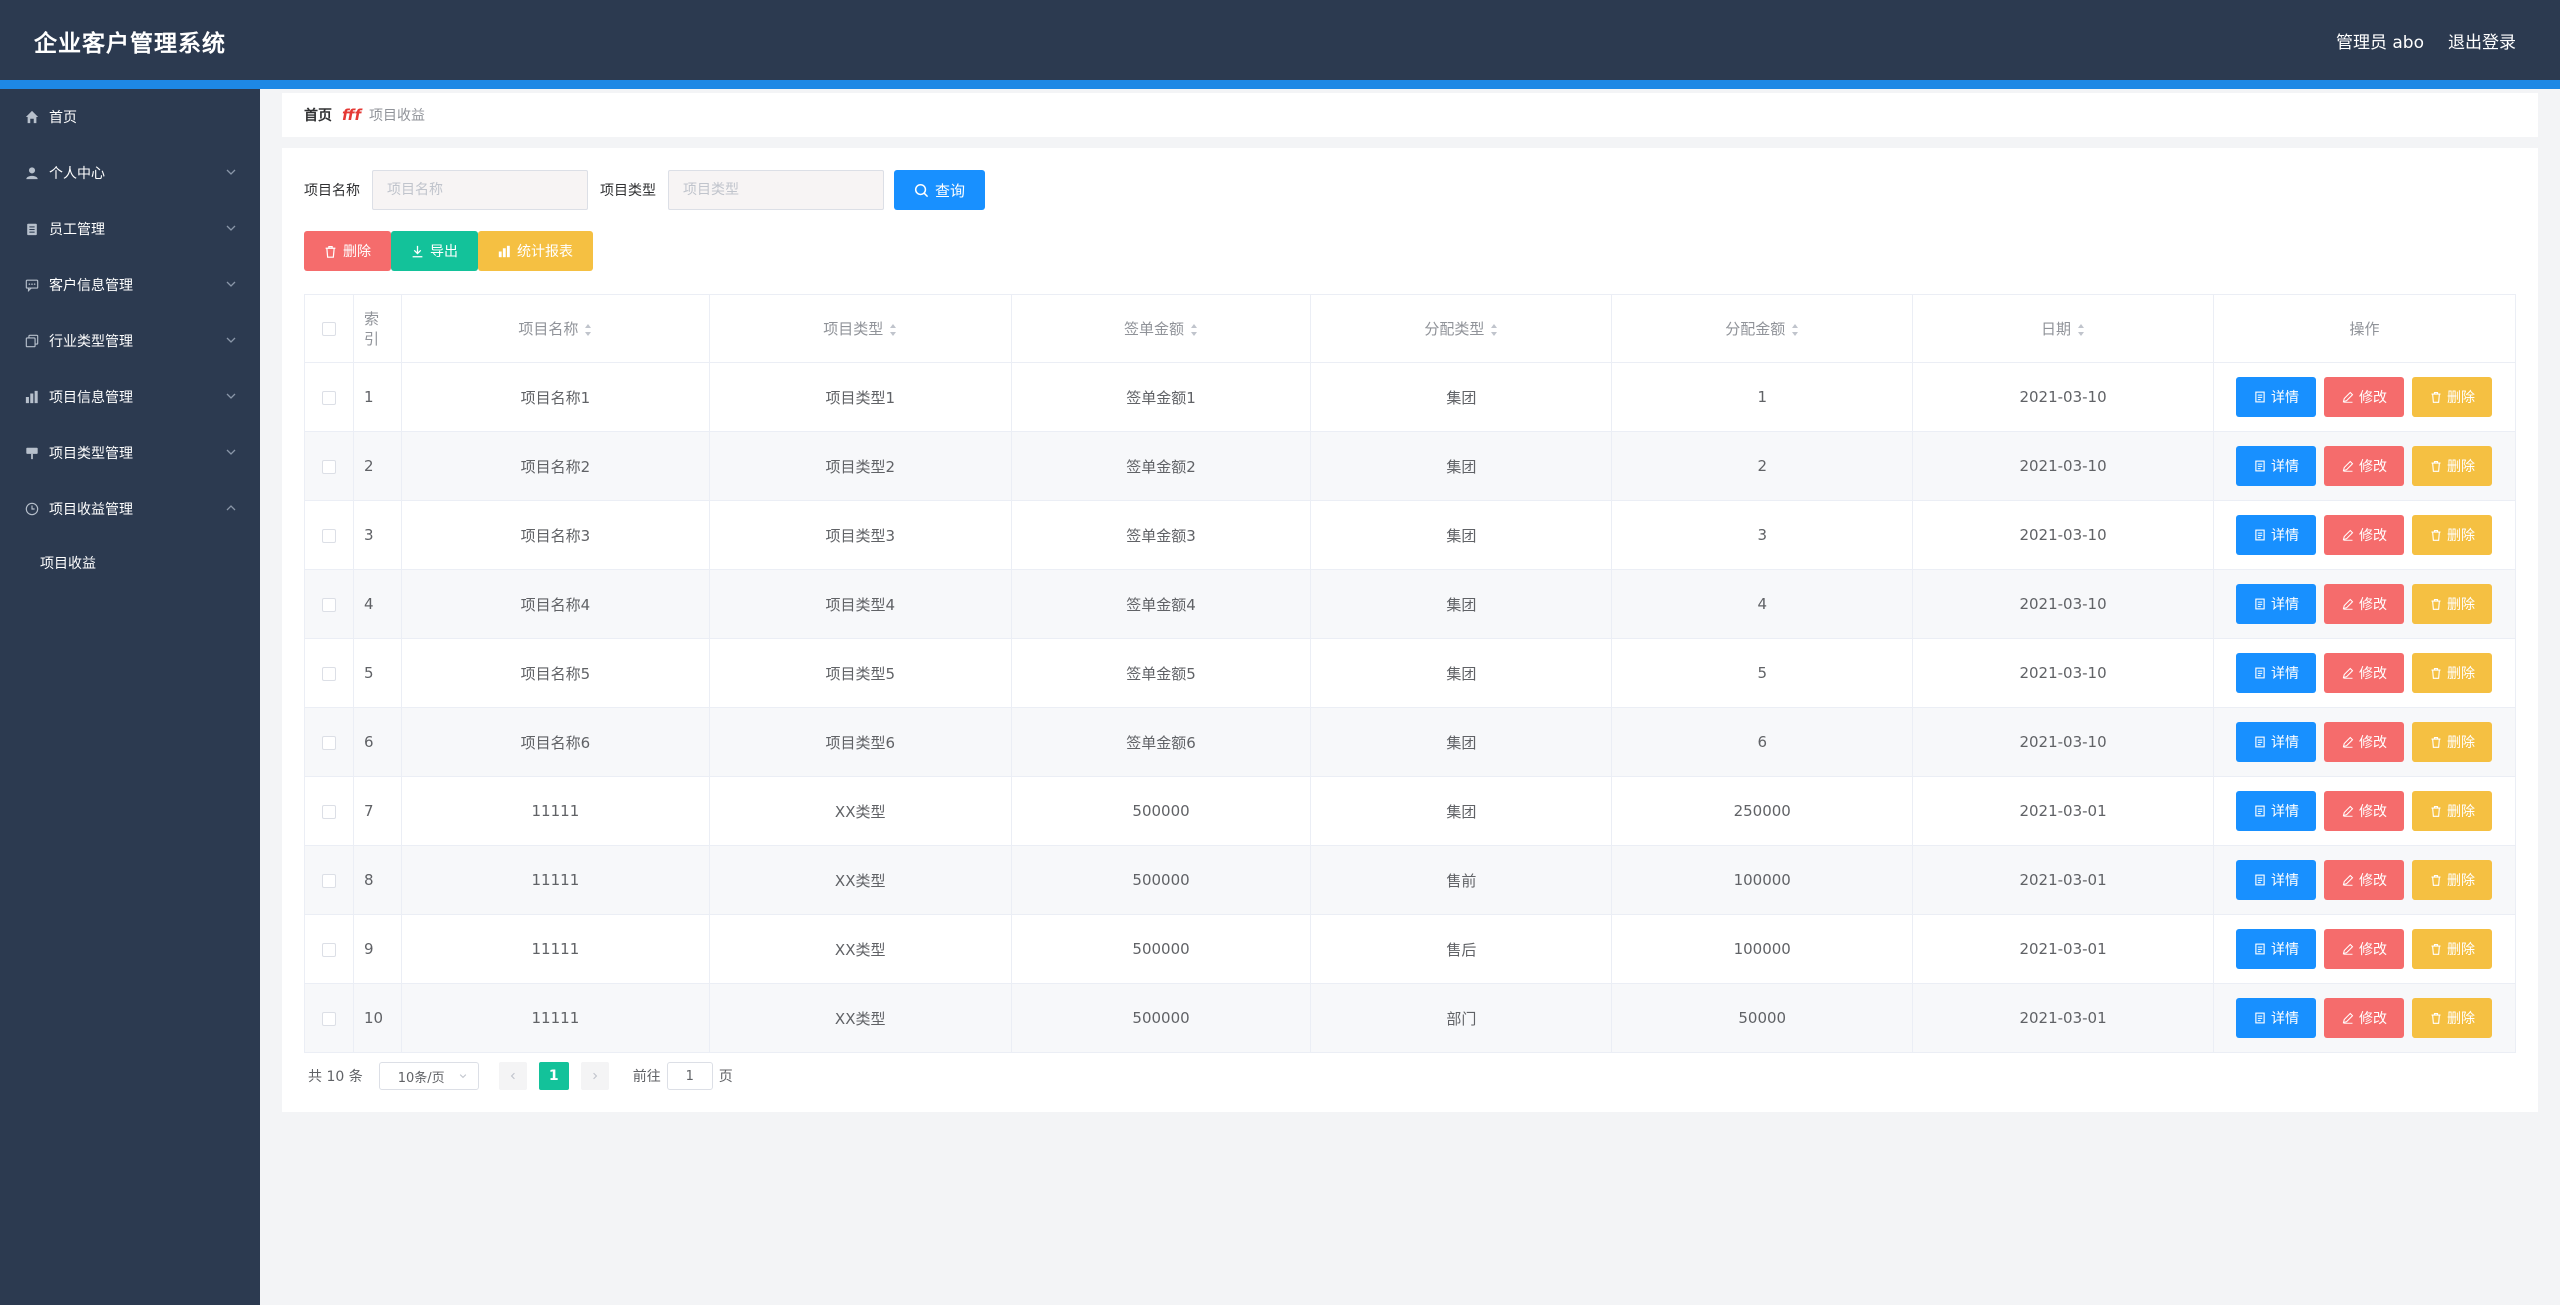 Image resolution: width=2560 pixels, height=1305 pixels. I want to click on cell-index: 10, so click(377, 1018).